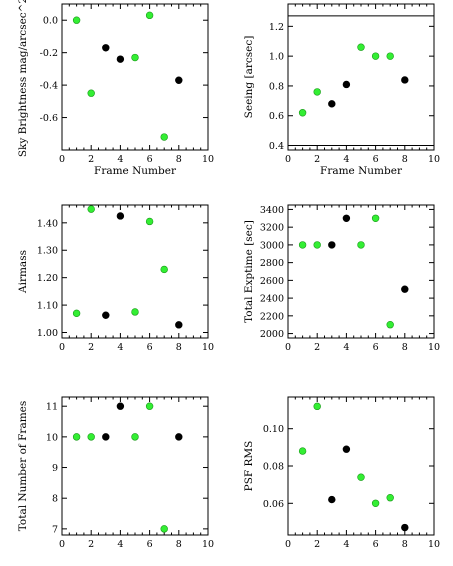 This screenshot has width=453, height=566. I want to click on y-tick-label: 0.4, so click(276, 146).